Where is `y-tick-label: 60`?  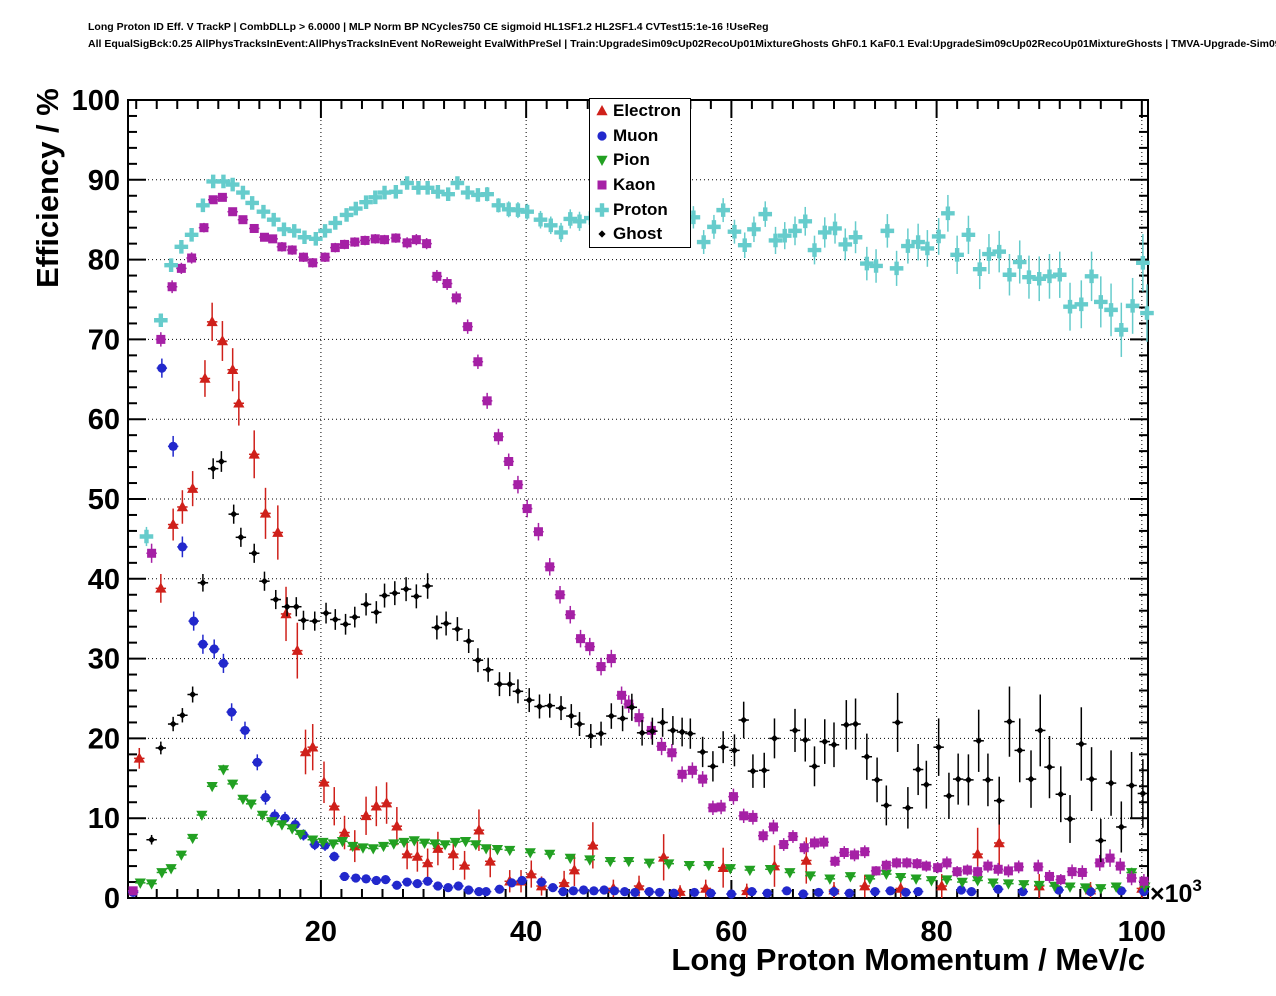 y-tick-label: 60 is located at coordinates (104, 420).